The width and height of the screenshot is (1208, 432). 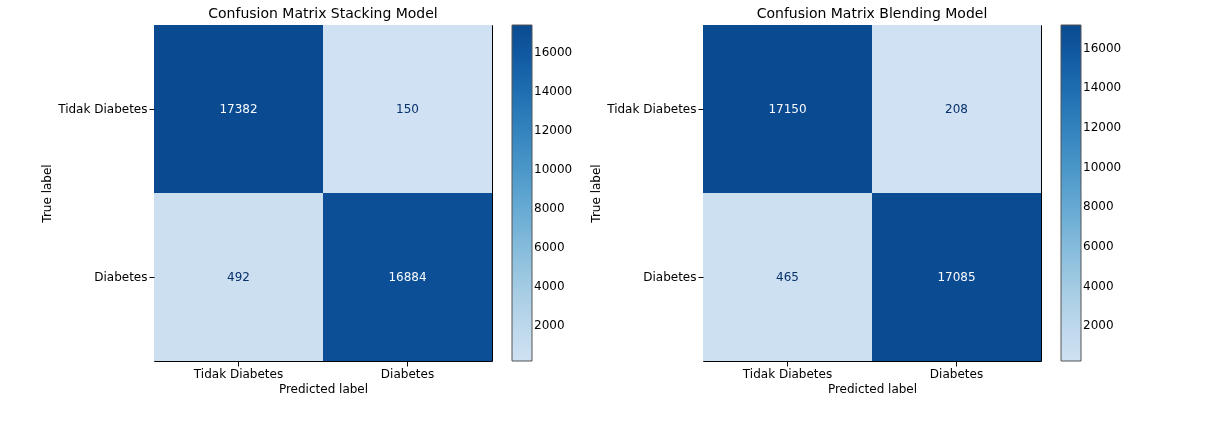 What do you see at coordinates (872, 13) in the screenshot?
I see `chart-title: Confusion Matrix Blending Model` at bounding box center [872, 13].